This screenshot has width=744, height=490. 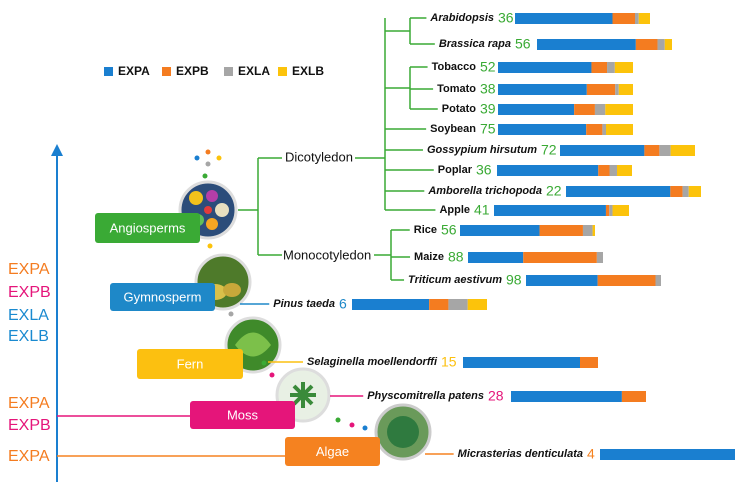 I want to click on gene-count: 72, so click(x=549, y=150).